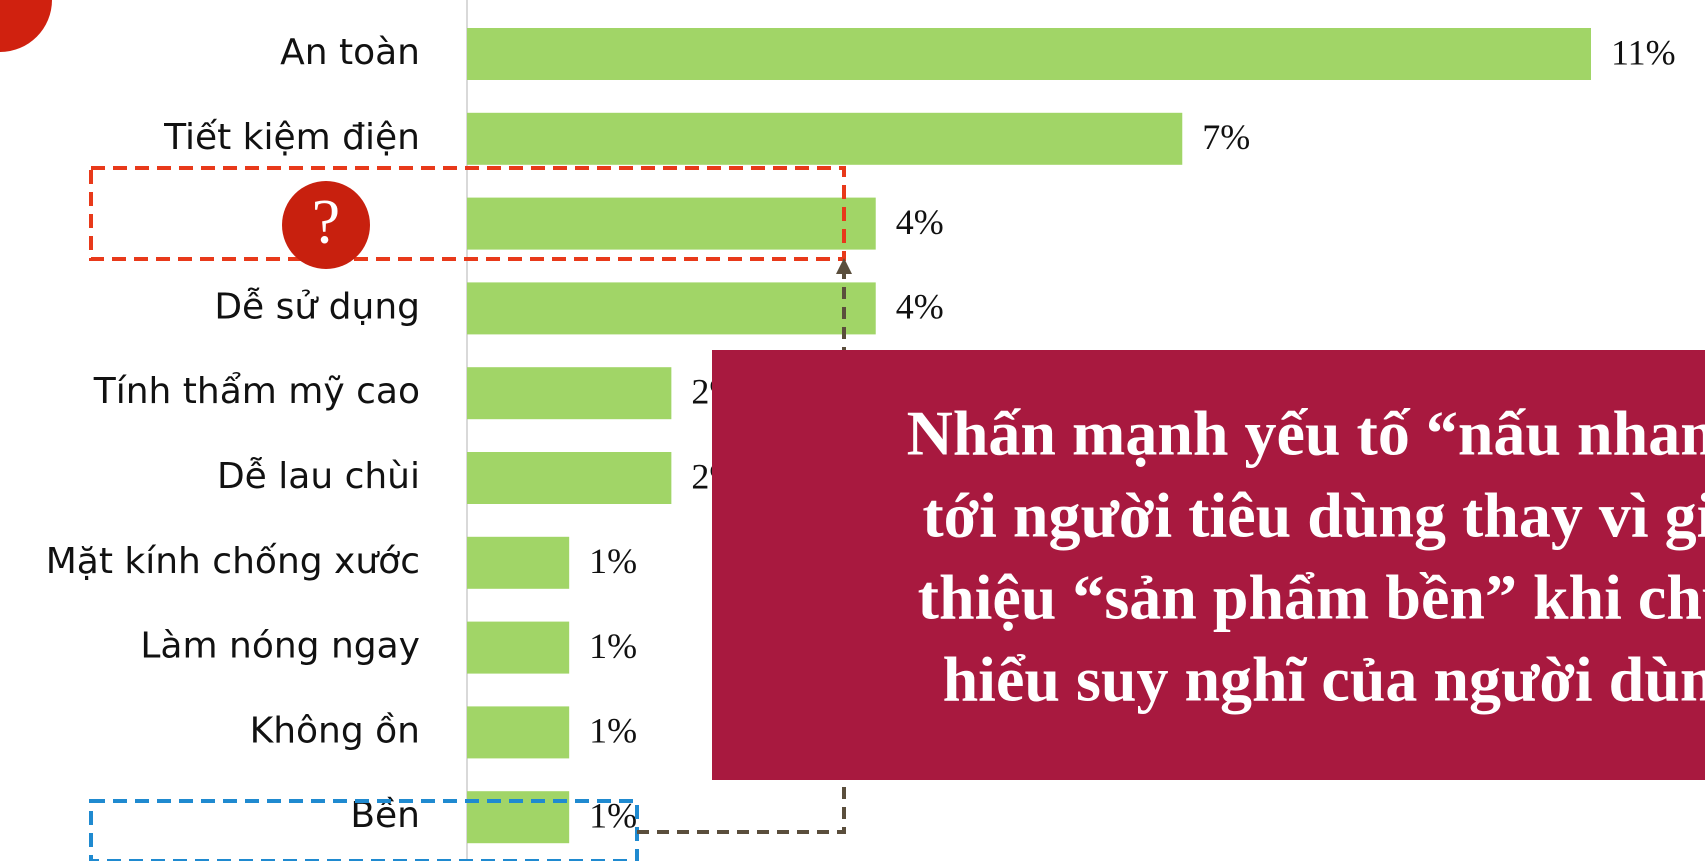 This screenshot has height=861, width=1705. What do you see at coordinates (1306, 433) in the screenshot?
I see `annotation-line: Nhấn mạnh yếu tố “nấu nhanh”` at bounding box center [1306, 433].